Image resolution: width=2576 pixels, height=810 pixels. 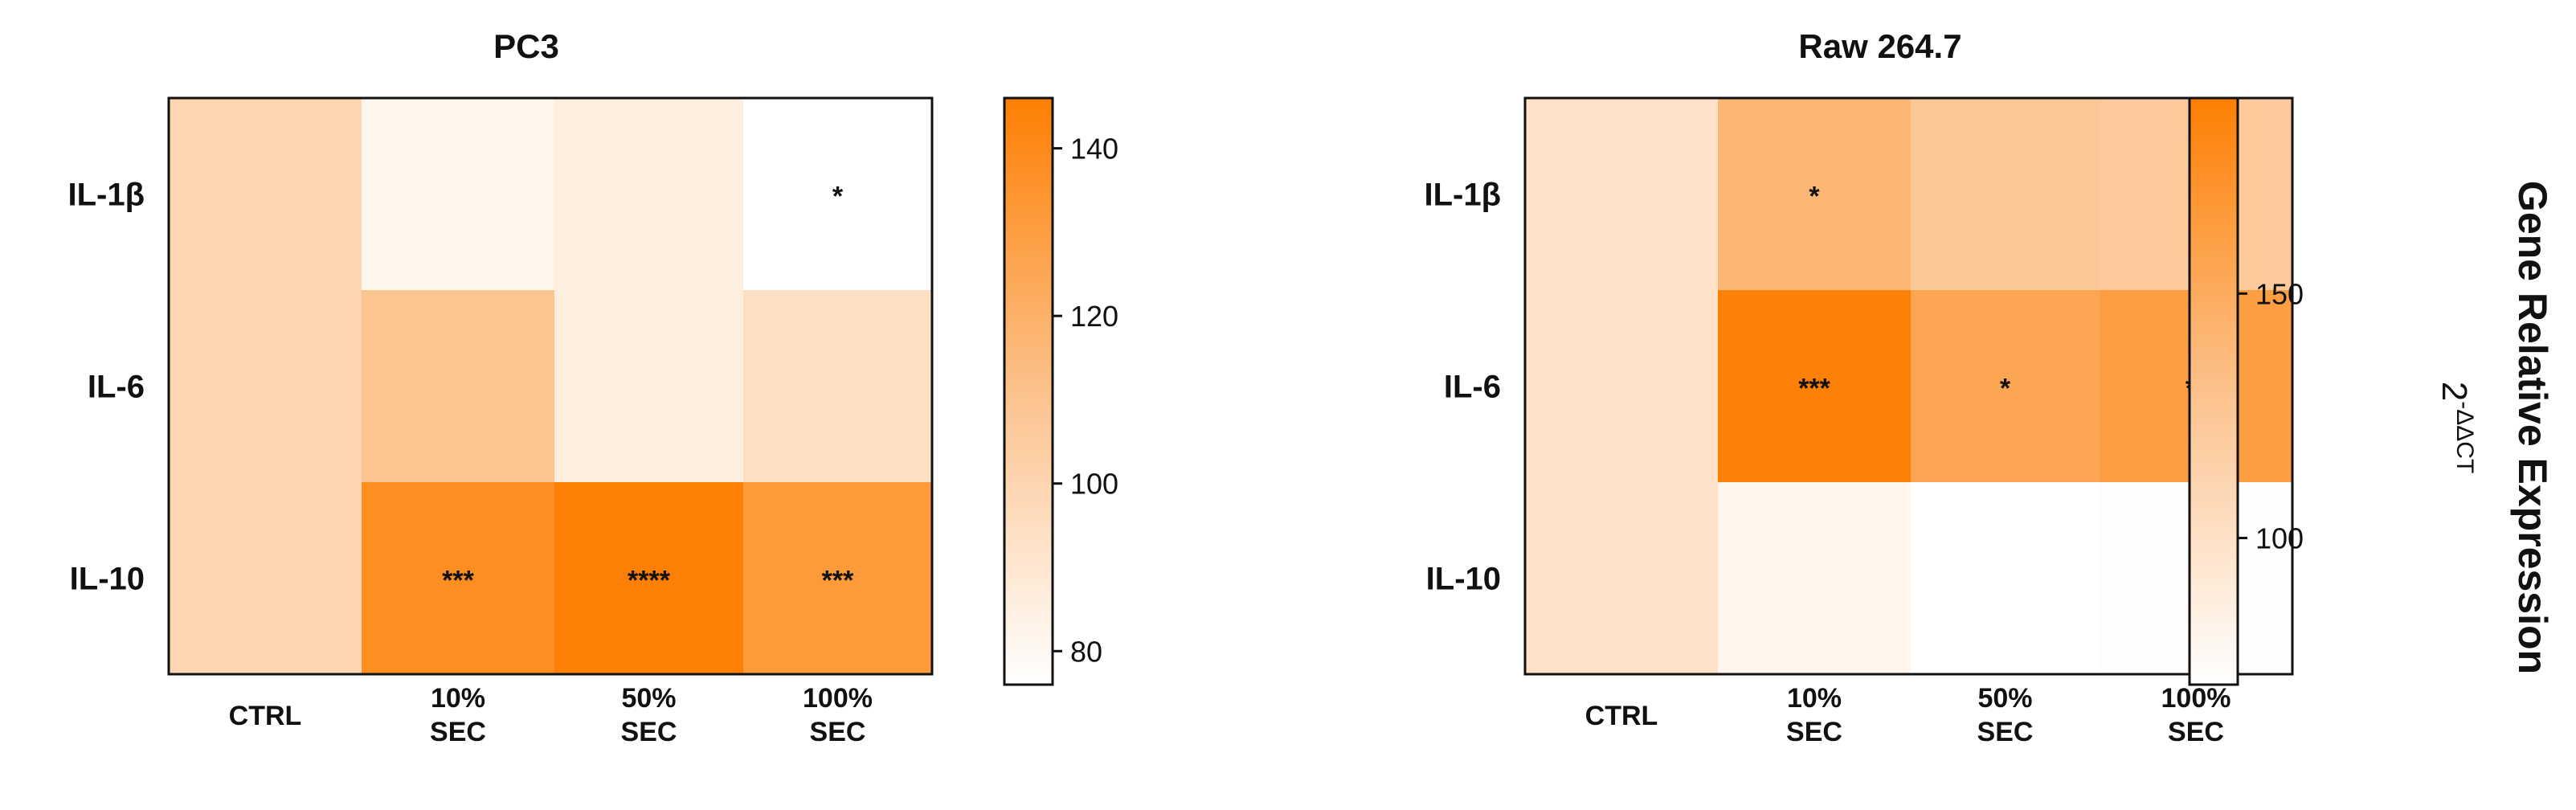 I want to click on colorbar-title: Gene Relative Expression, so click(x=2532, y=427).